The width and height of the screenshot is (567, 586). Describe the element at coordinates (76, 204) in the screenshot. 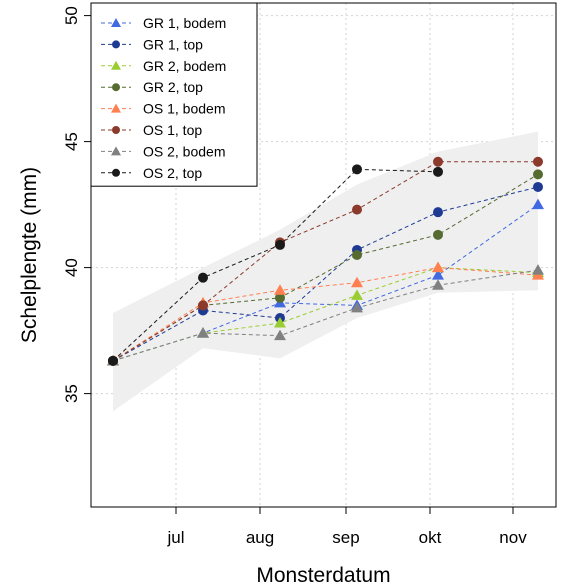

I see `y-axis: 35 40 45 50` at that location.